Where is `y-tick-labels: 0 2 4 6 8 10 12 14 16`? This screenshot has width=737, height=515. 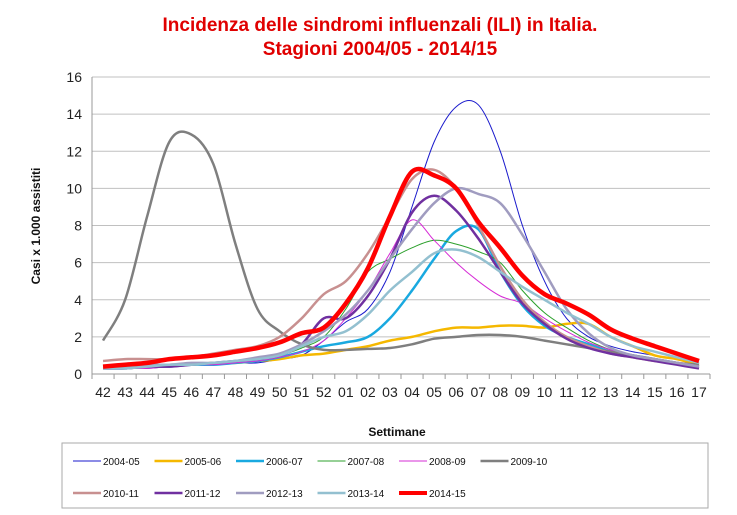 y-tick-labels: 0 2 4 6 8 10 12 14 16 is located at coordinates (74, 225).